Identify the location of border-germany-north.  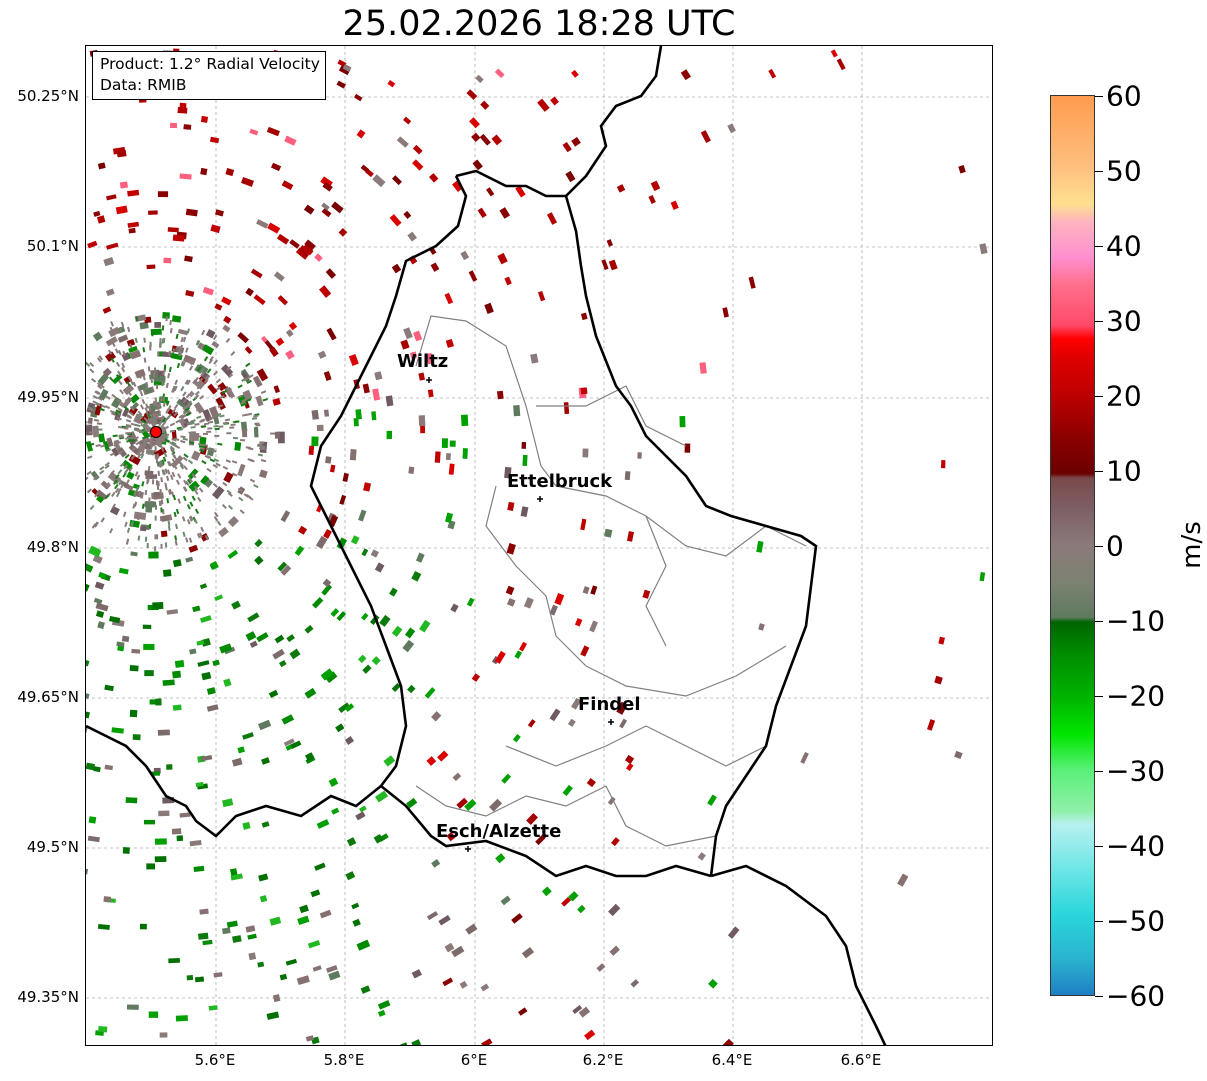
(614, 121).